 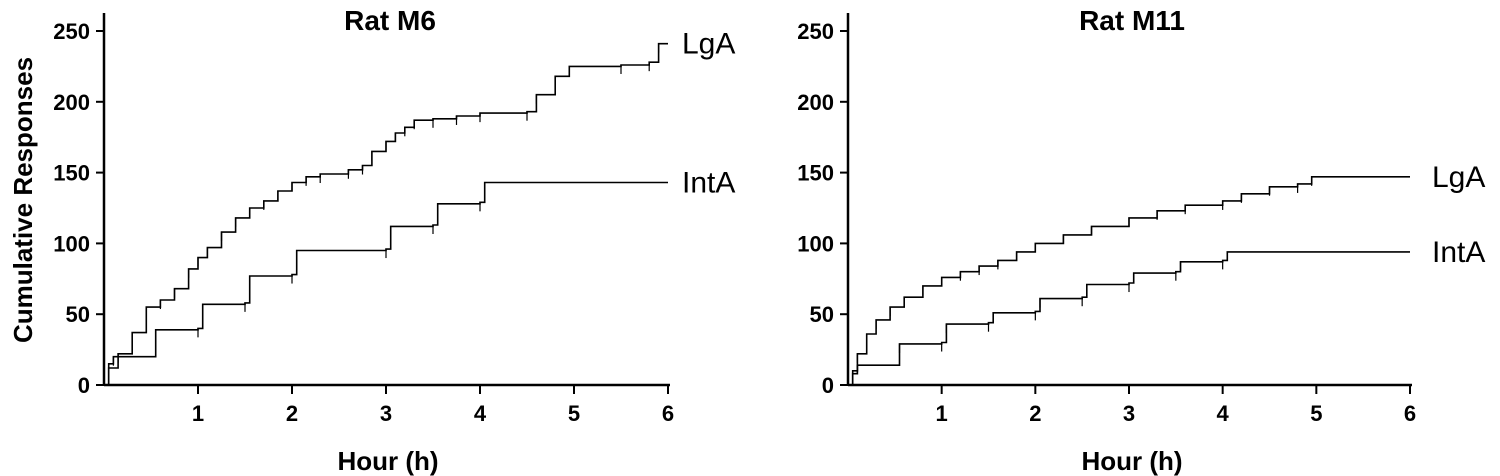 What do you see at coordinates (1132, 20) in the screenshot?
I see `panel-title: Rat M11` at bounding box center [1132, 20].